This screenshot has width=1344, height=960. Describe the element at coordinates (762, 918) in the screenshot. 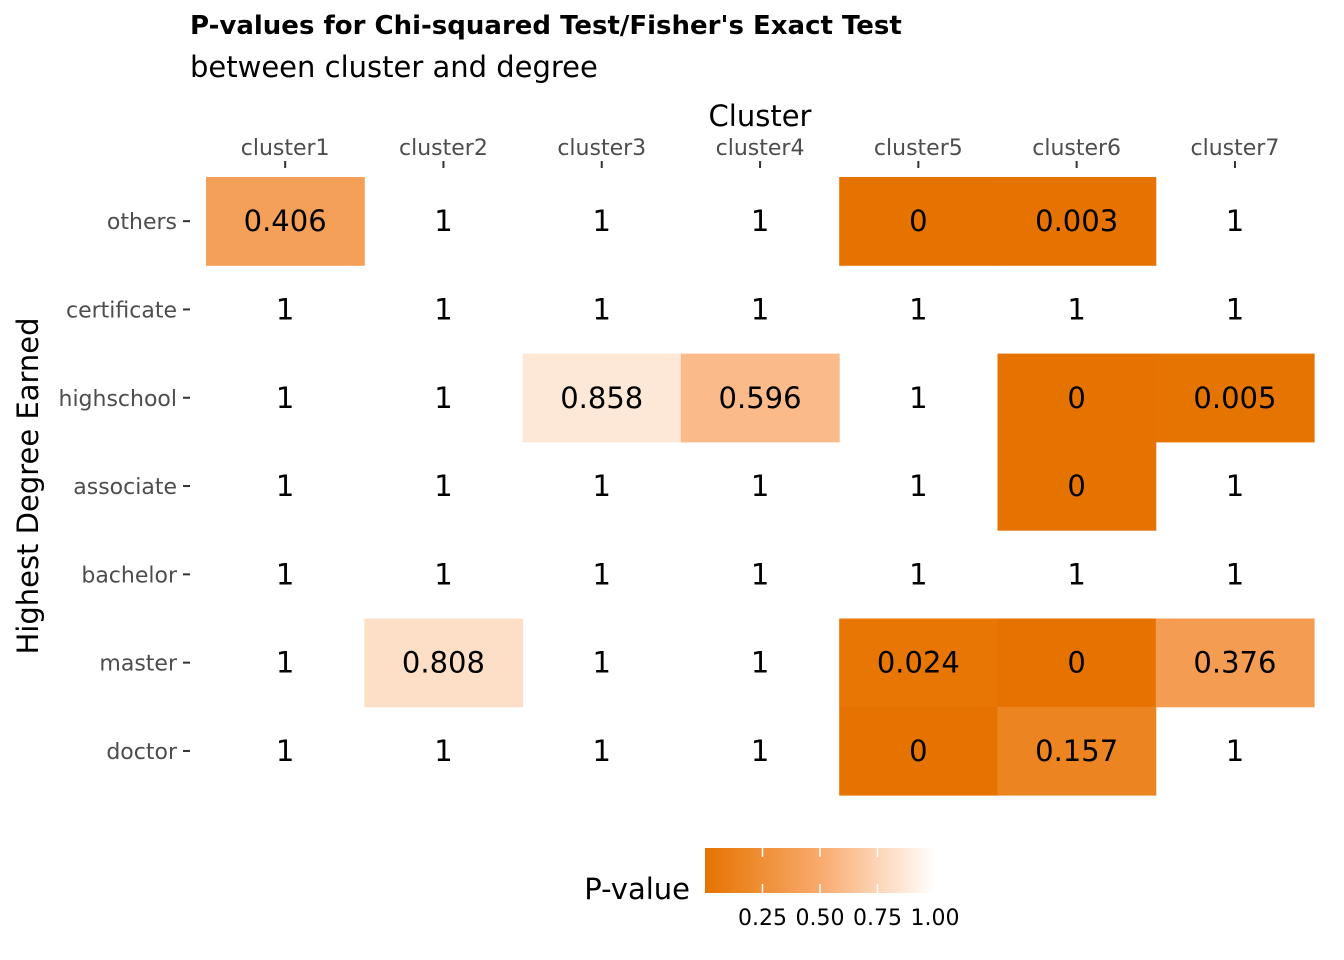

I see `legend-tick-label: 0.25` at that location.